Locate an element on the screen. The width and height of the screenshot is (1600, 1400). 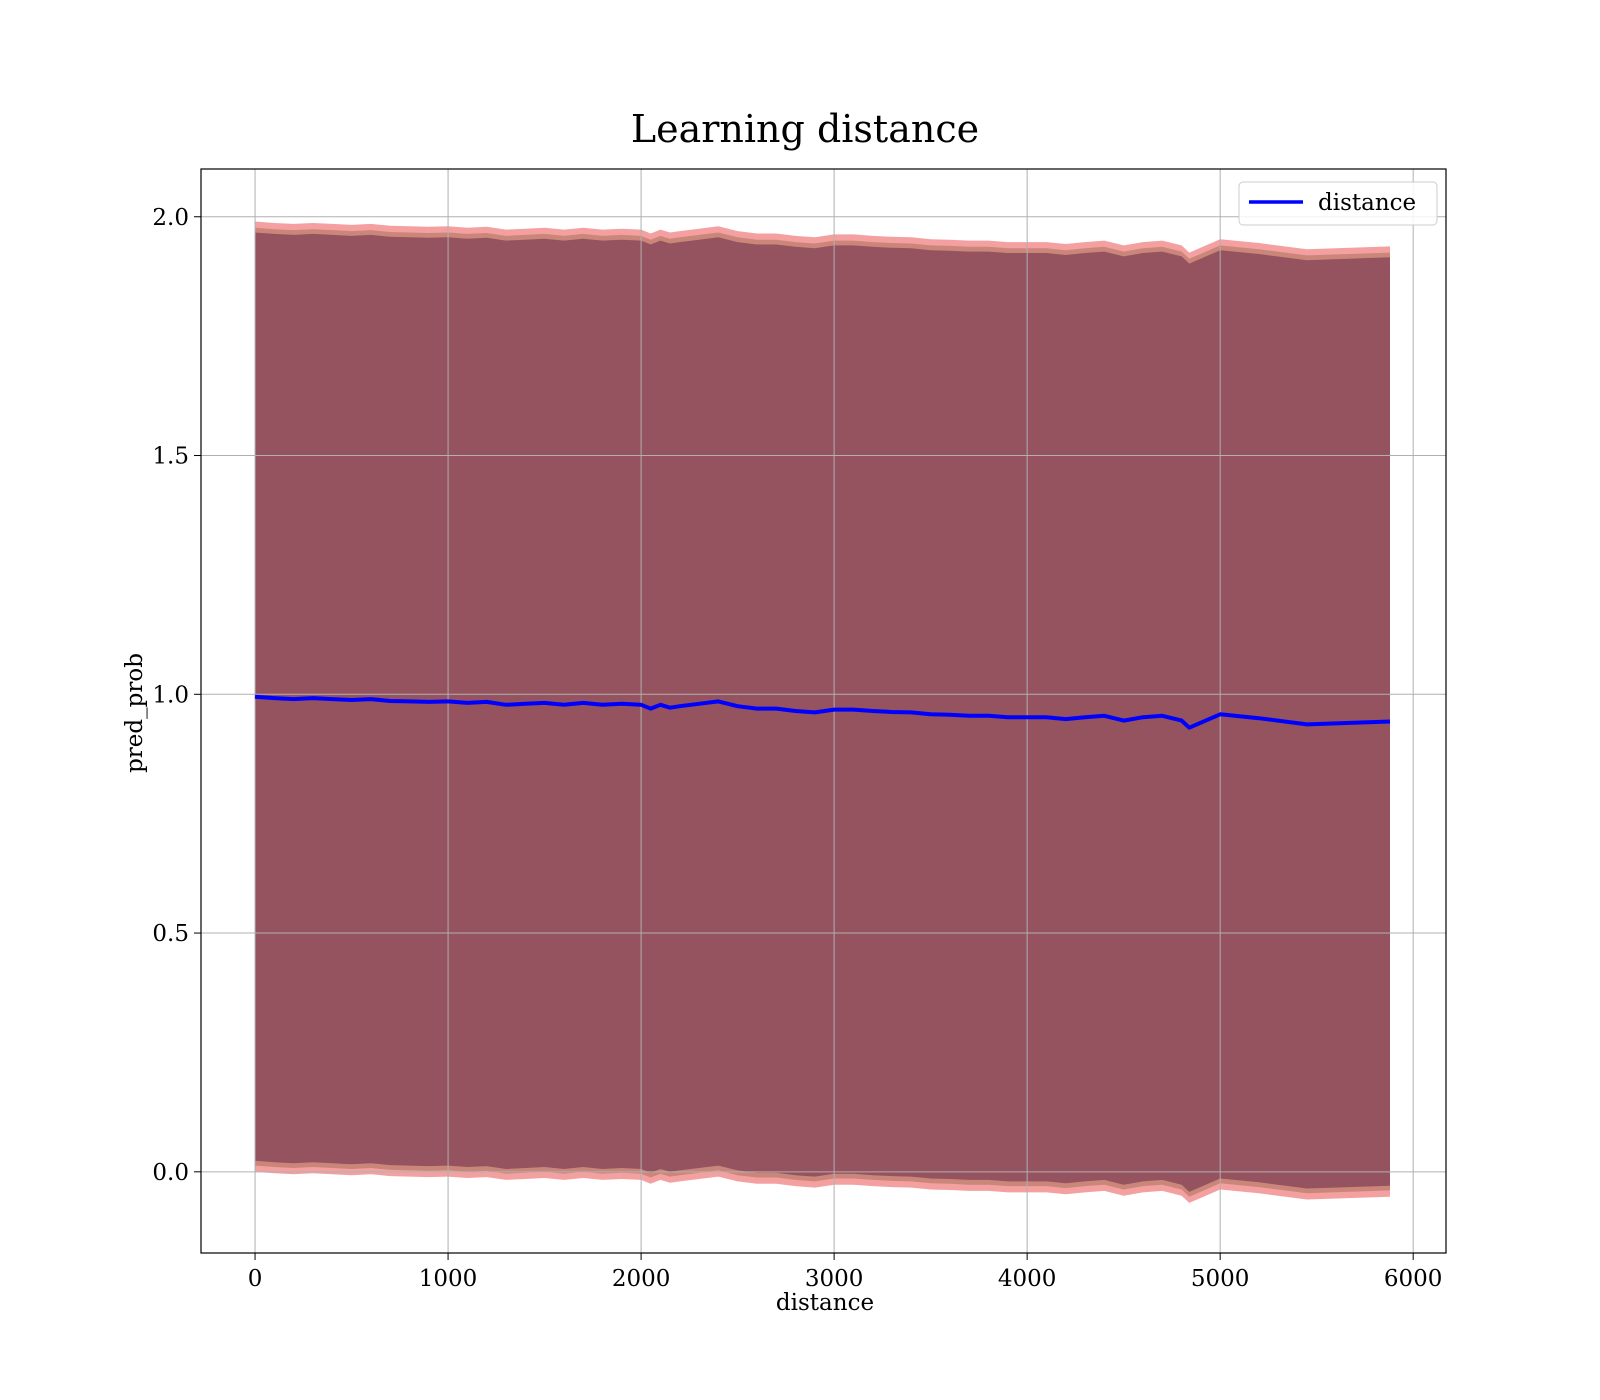
legend-box is located at coordinates (1338, 203).